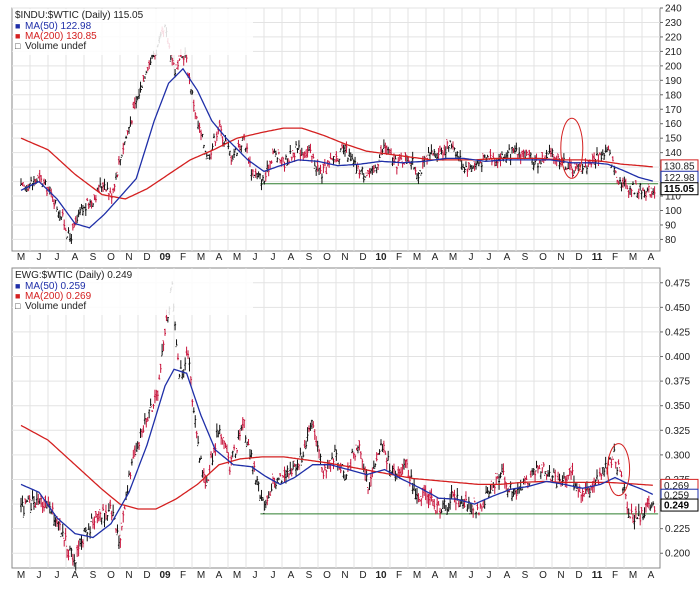 The height and width of the screenshot is (591, 700). I want to click on y-tick-label: 0.375, so click(677, 382).